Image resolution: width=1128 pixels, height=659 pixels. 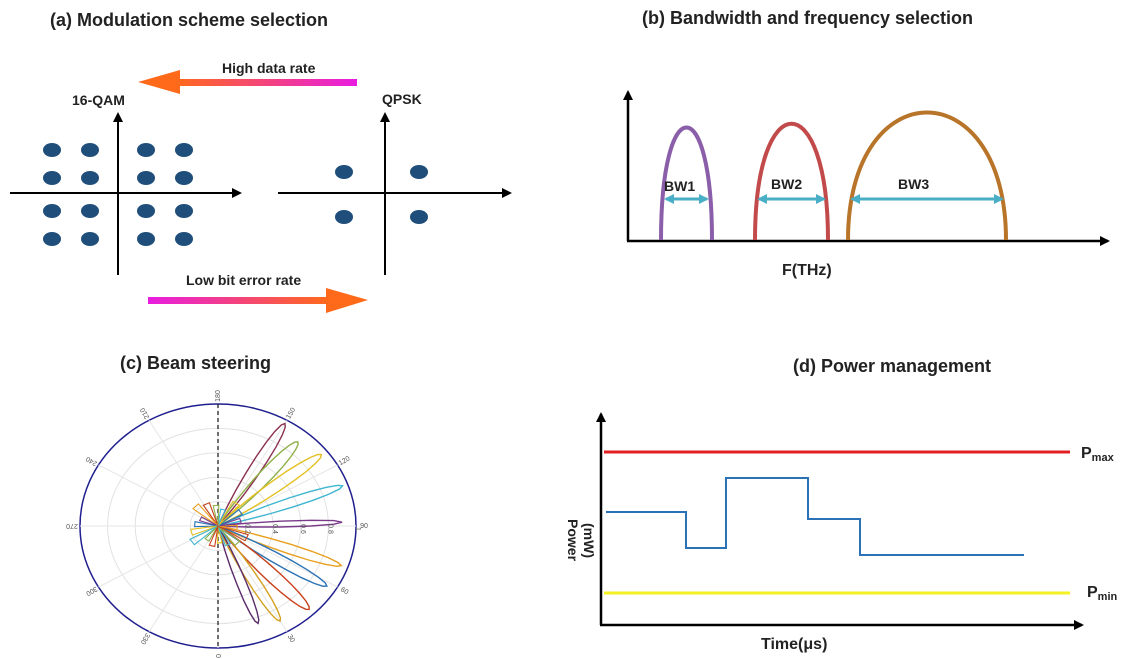 What do you see at coordinates (145, 413) in the screenshot?
I see `polar-angle-label: 210` at bounding box center [145, 413].